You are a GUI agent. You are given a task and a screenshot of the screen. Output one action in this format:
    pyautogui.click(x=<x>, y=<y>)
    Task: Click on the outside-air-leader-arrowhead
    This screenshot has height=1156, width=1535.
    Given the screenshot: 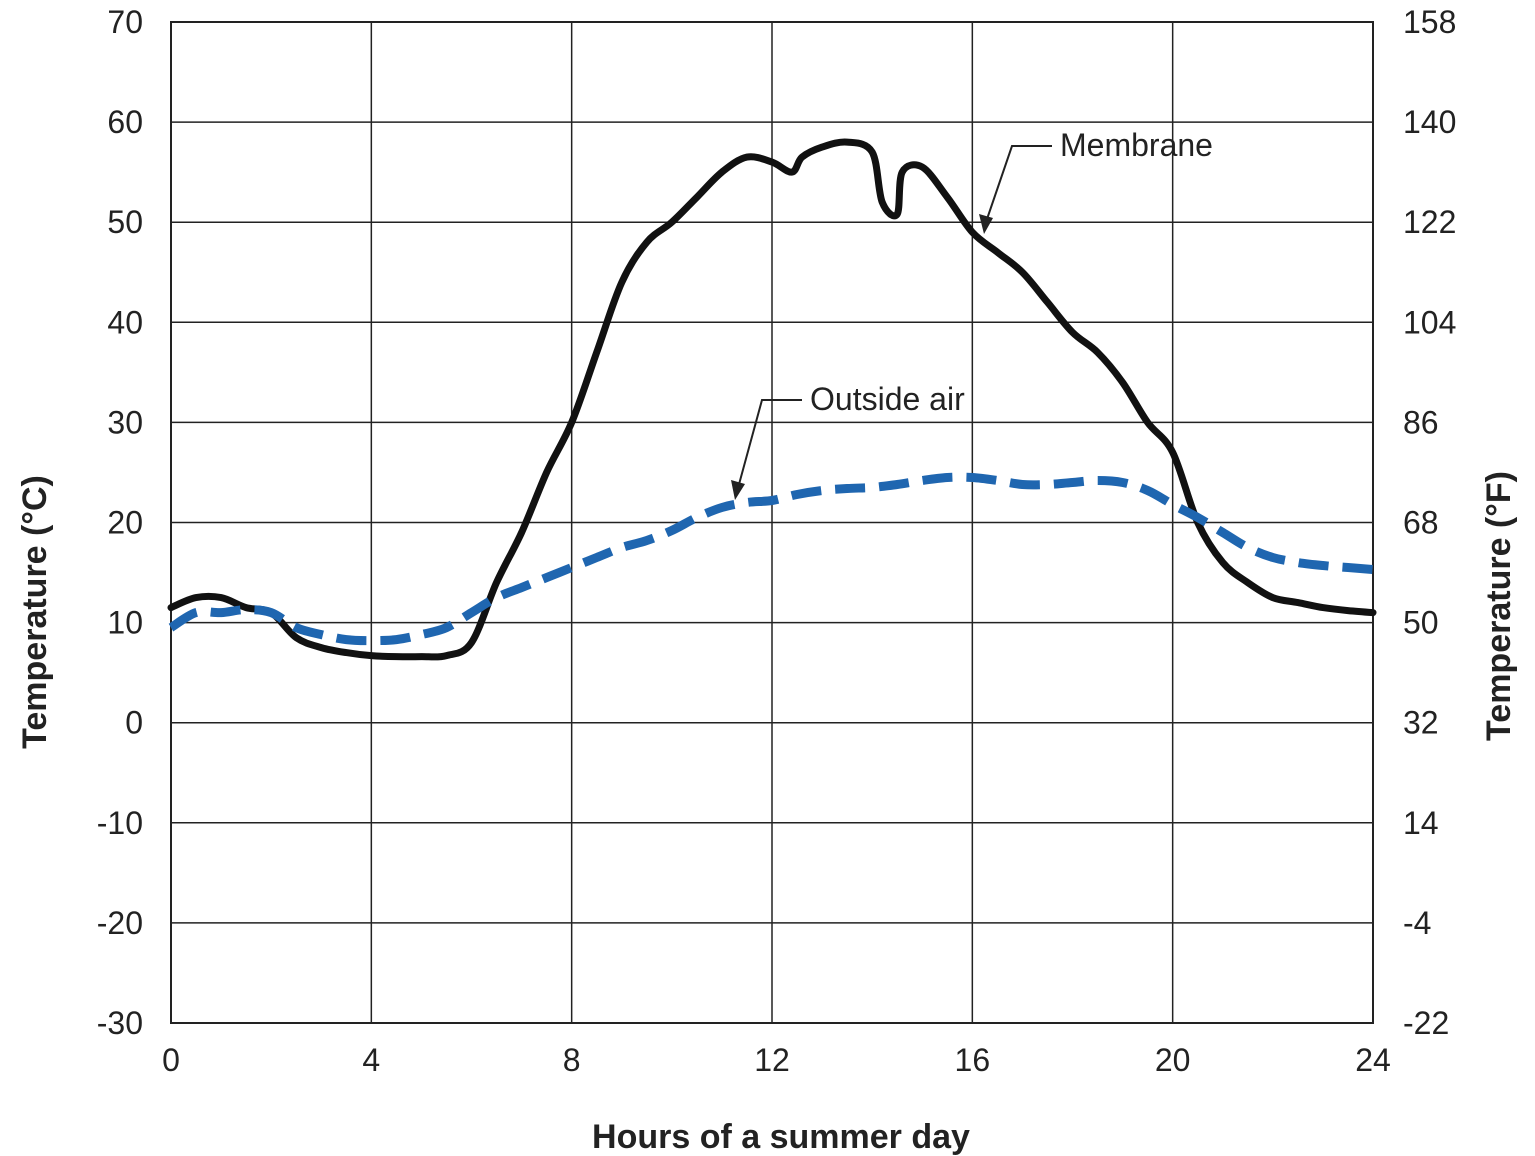 What is the action you would take?
    pyautogui.click(x=738, y=490)
    